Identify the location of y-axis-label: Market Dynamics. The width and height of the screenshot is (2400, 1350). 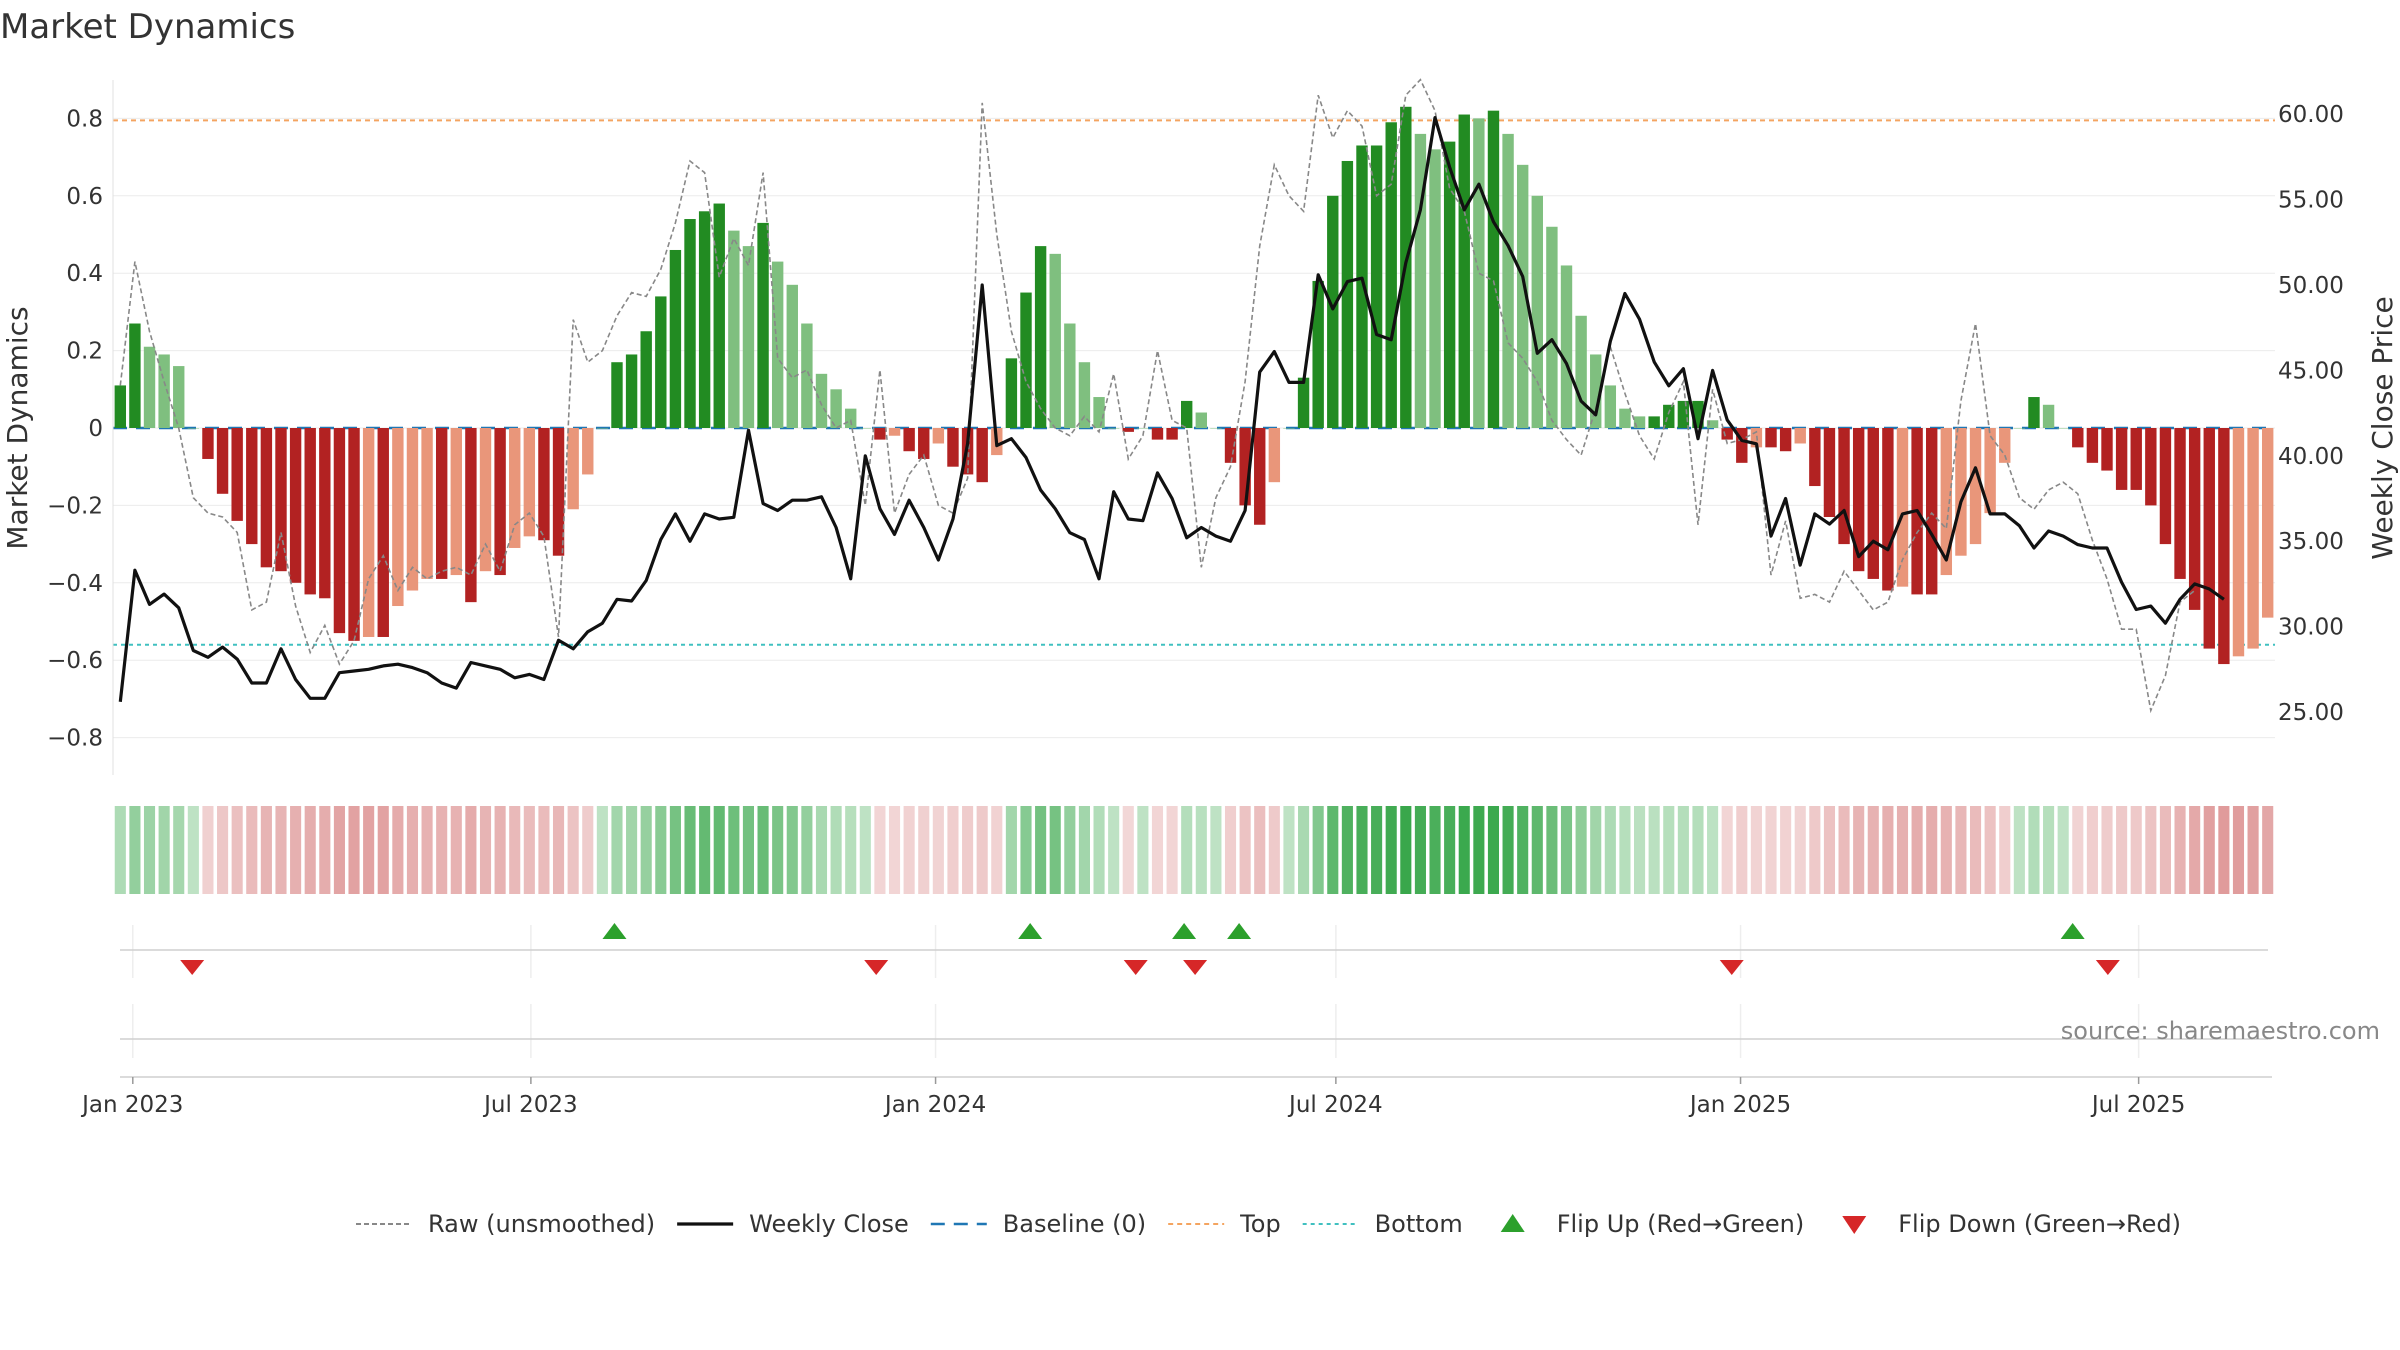
(17, 427).